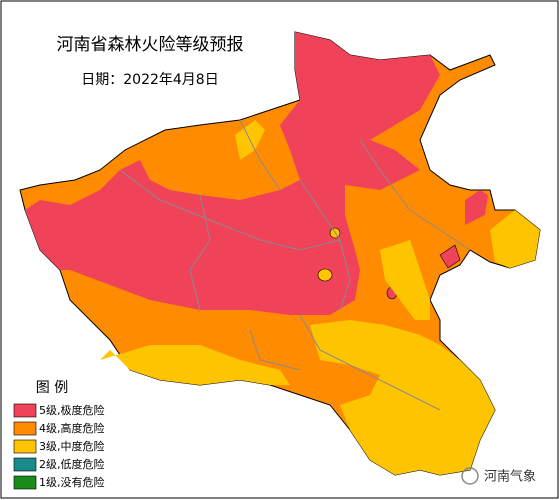 The width and height of the screenshot is (560, 500). I want to click on map-date: 日期：2022年4月8日, so click(149, 80).